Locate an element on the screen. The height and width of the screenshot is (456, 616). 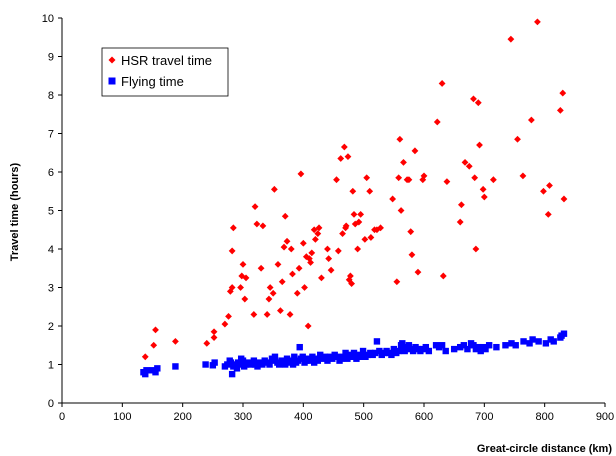
y-tick-label: 2 is located at coordinates (51, 327).